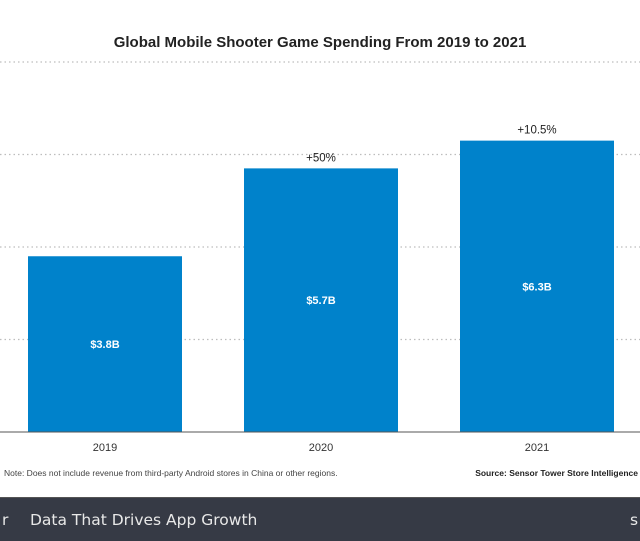 This screenshot has width=640, height=541. What do you see at coordinates (105, 448) in the screenshot?
I see `x-tick-2019: 2019` at bounding box center [105, 448].